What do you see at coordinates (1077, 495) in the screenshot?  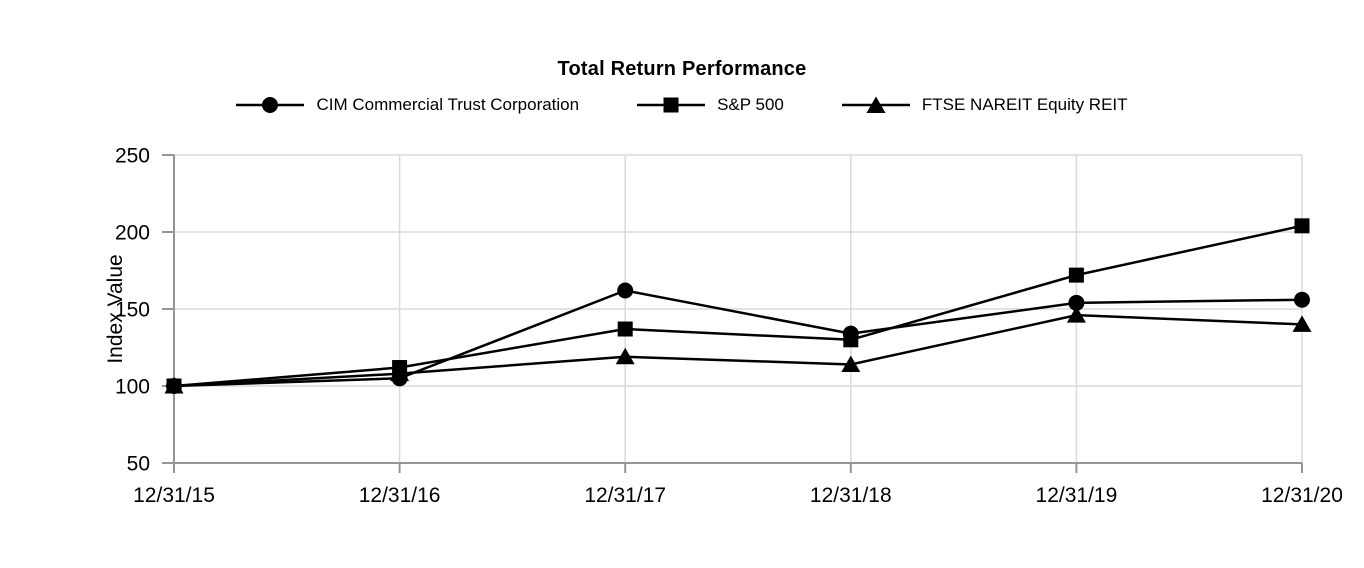 I see `x-tick-label: 12/31/19` at bounding box center [1077, 495].